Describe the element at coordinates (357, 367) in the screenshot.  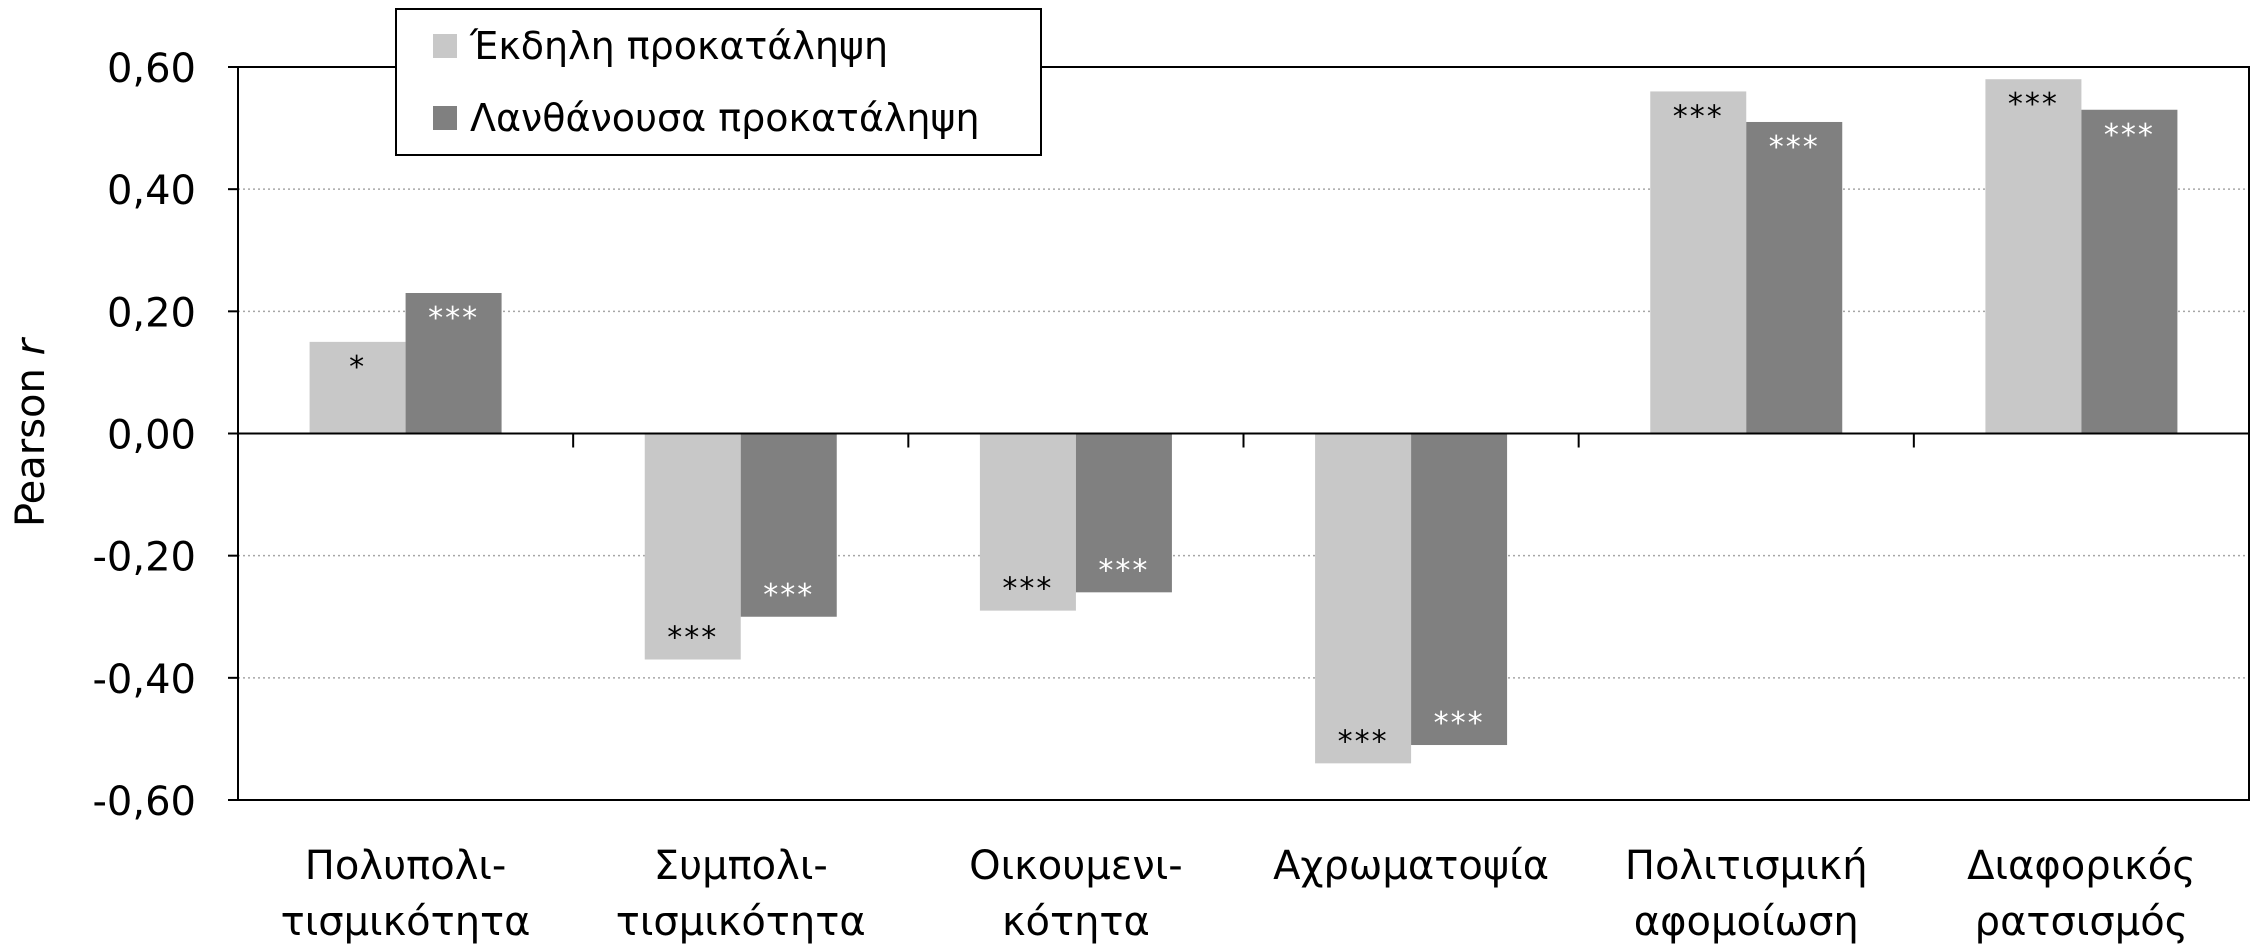
I see `significance-label: *` at that location.